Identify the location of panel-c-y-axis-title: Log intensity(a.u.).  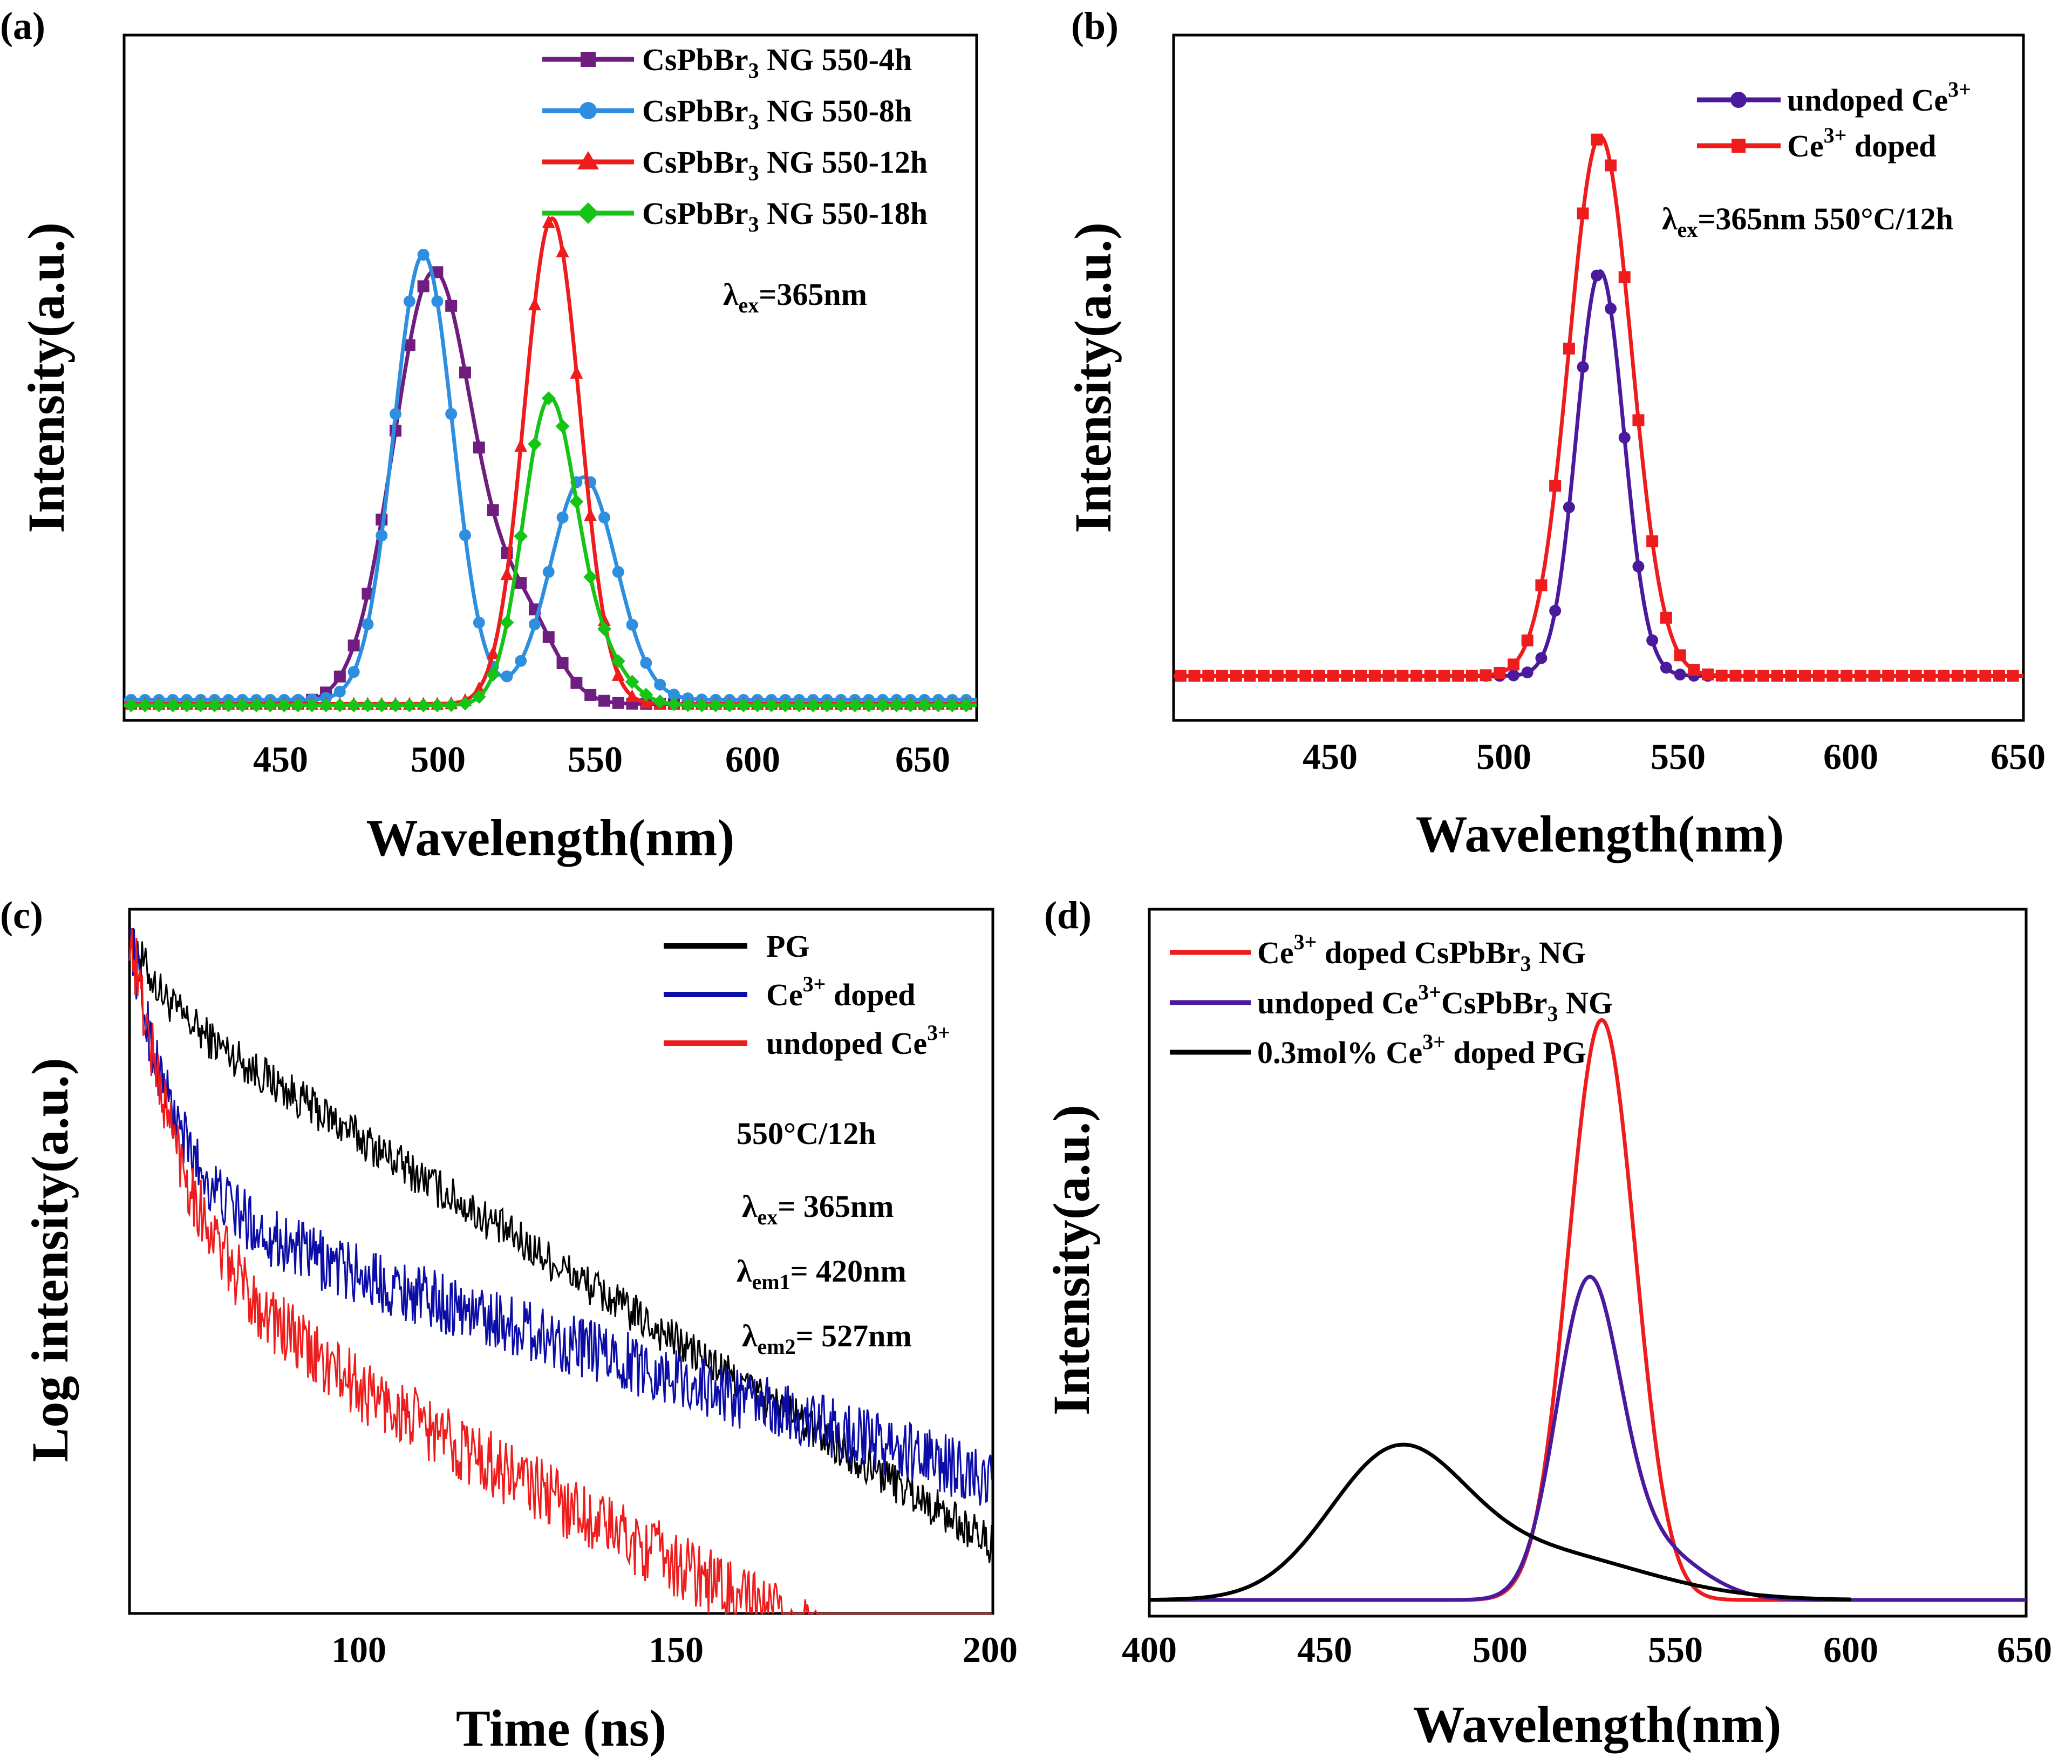
(50, 1260).